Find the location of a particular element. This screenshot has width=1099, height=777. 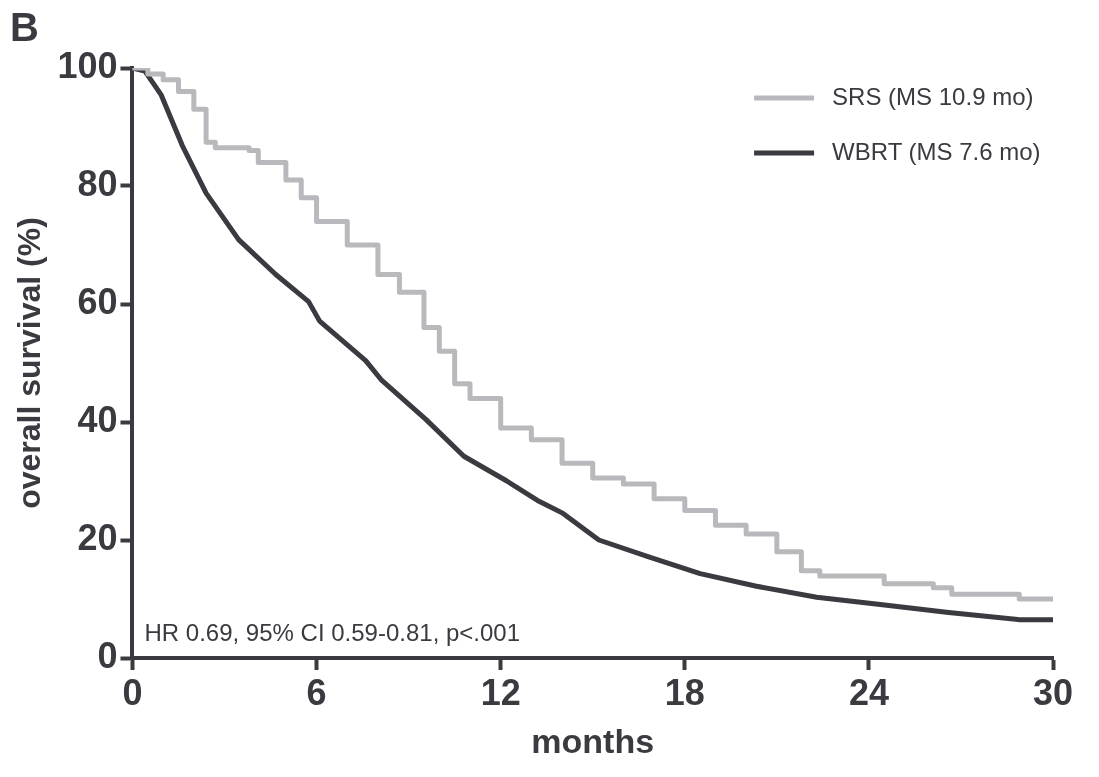

chart-title: B is located at coordinates (24, 27).